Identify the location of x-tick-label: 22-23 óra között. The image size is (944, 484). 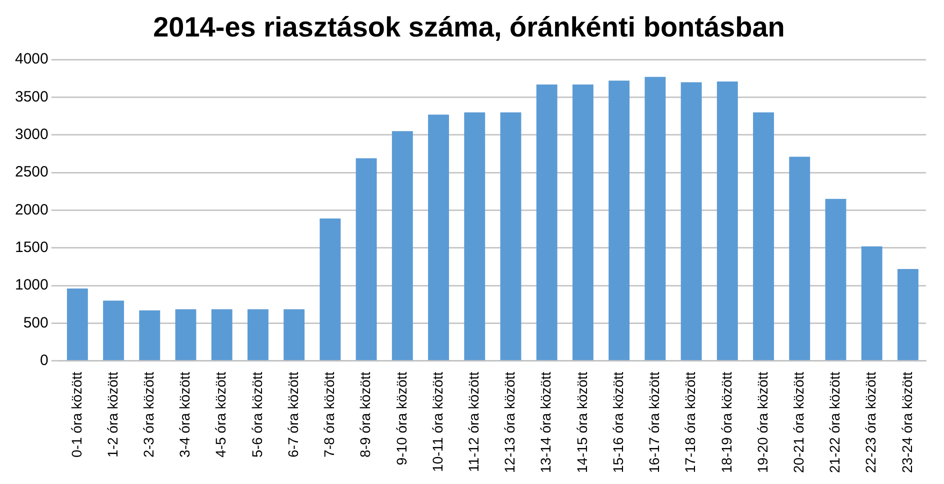
(870, 422).